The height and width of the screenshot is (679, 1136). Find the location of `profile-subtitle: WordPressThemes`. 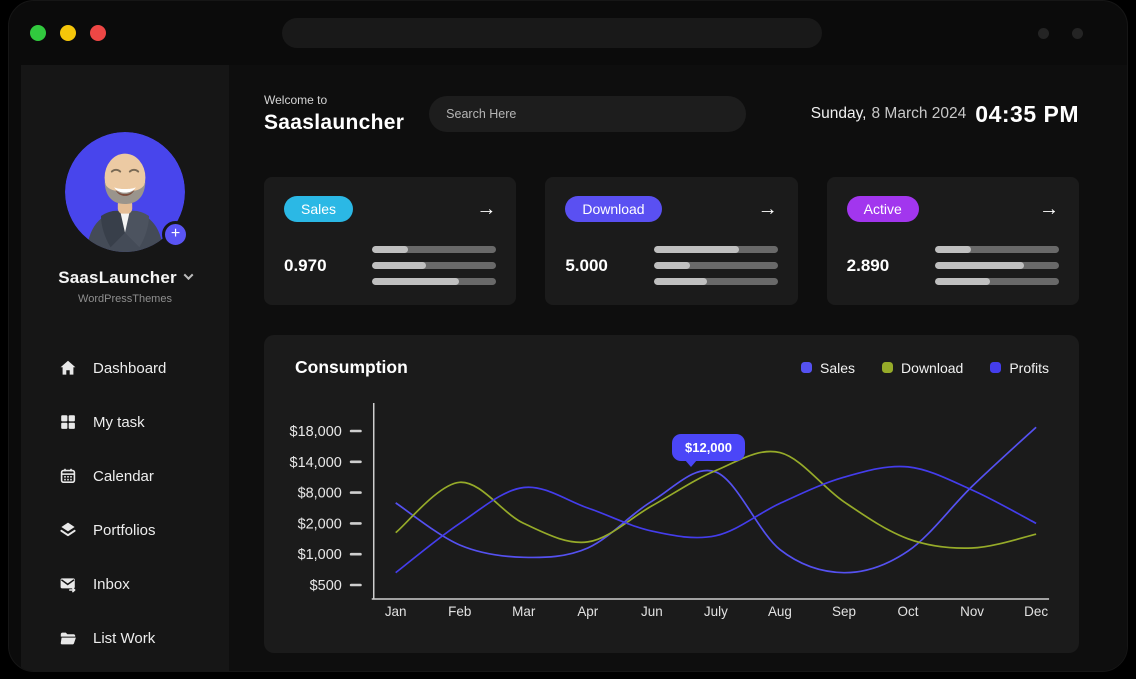

profile-subtitle: WordPressThemes is located at coordinates (125, 299).